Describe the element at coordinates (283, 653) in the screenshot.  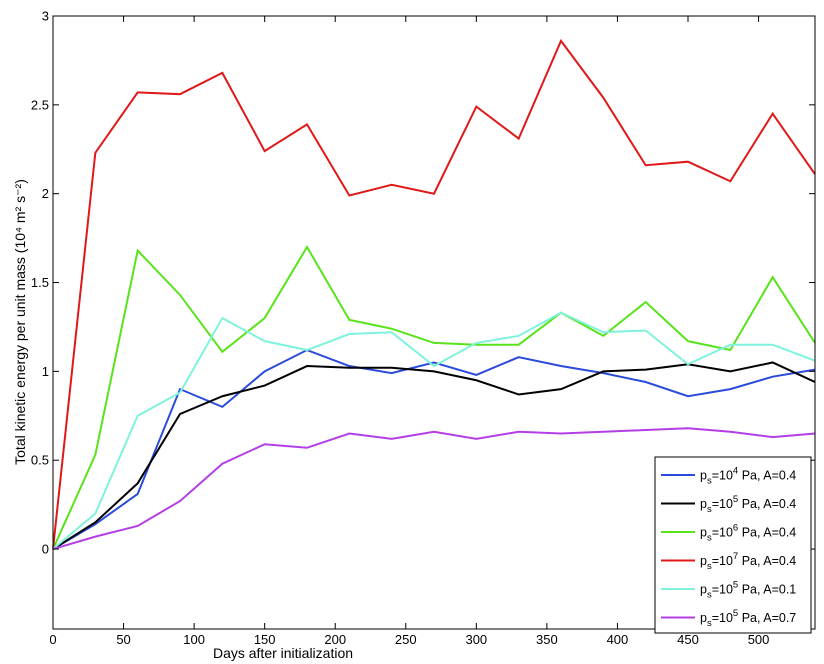
I see `x-axis-label: Days after initialization` at that location.